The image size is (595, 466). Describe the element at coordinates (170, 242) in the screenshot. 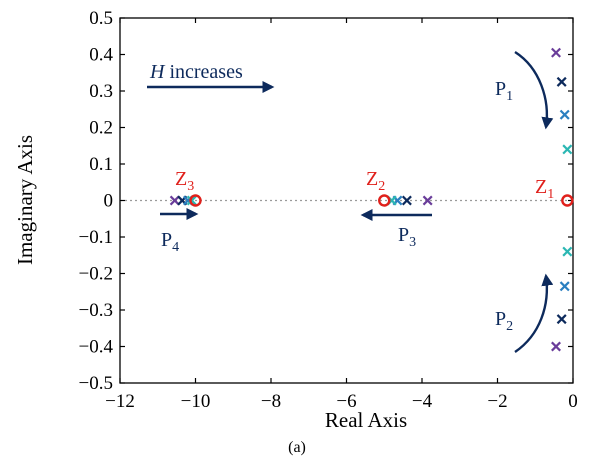

I see `p4-label: P4` at that location.